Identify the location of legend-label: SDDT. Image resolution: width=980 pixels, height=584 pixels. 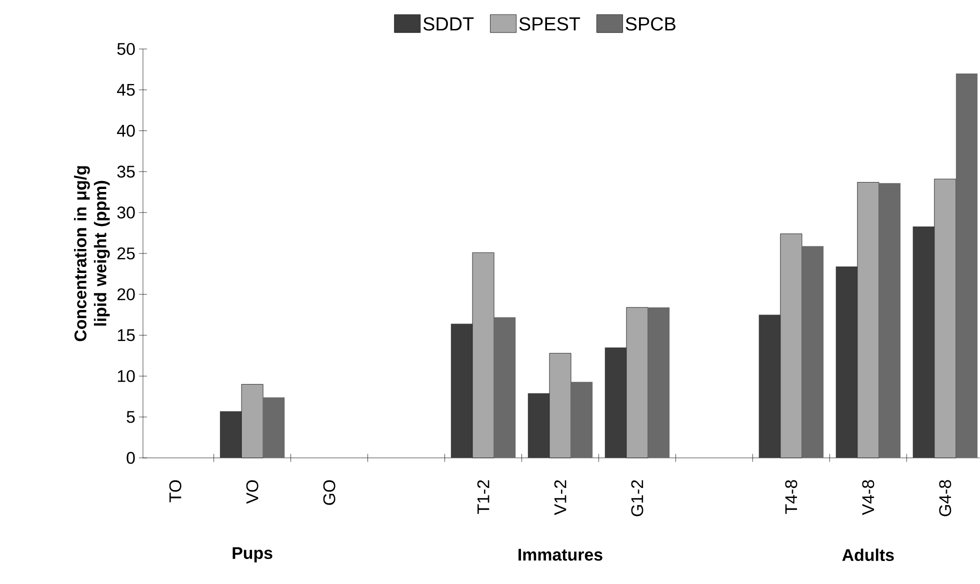
(448, 24).